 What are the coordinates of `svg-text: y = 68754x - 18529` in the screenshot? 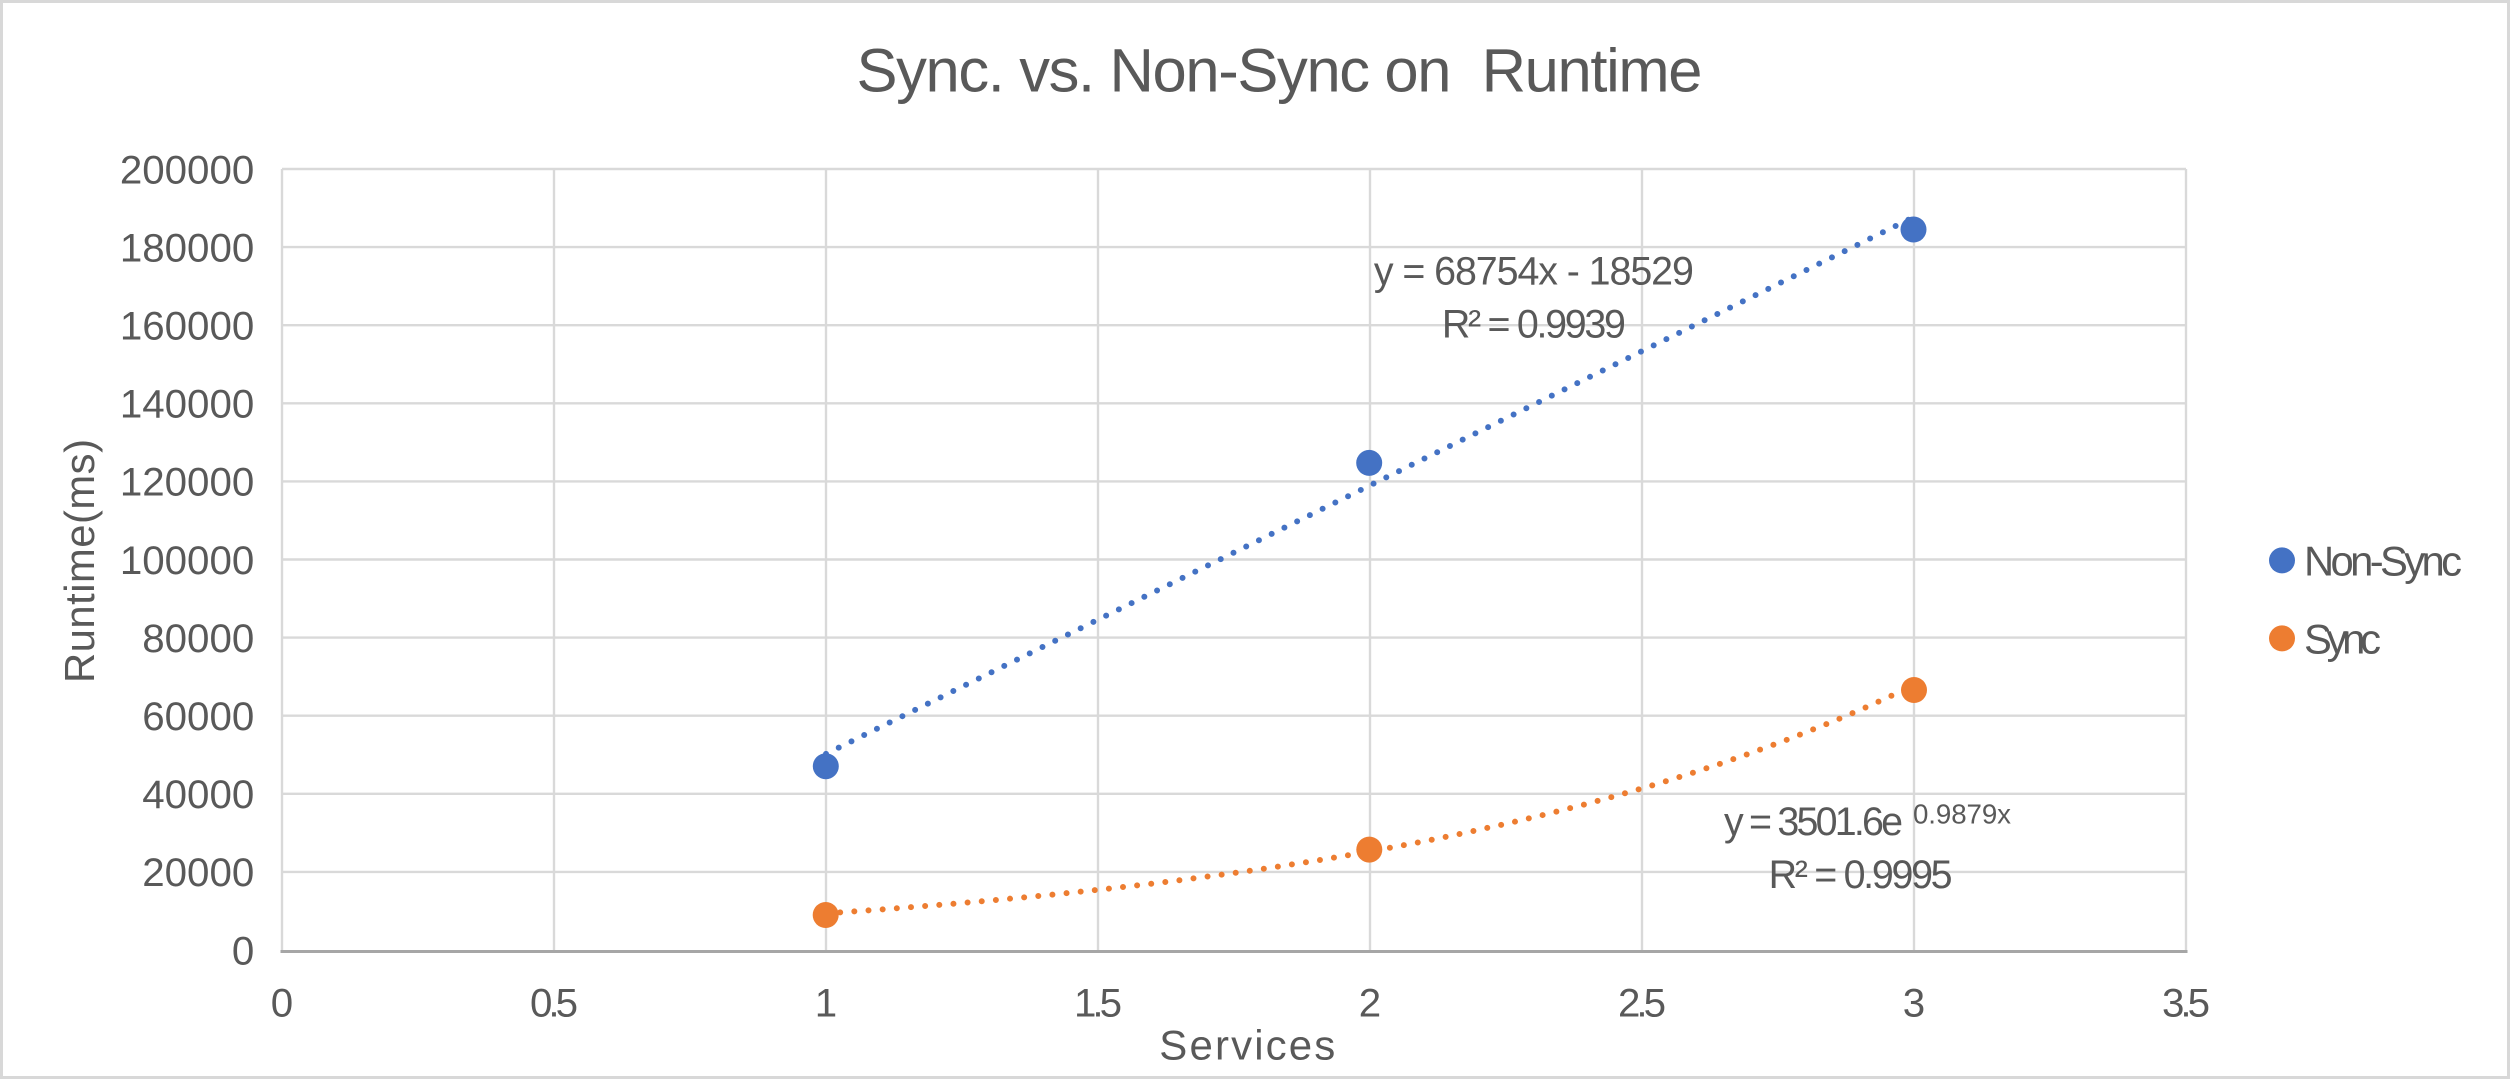 It's located at (1534, 272).